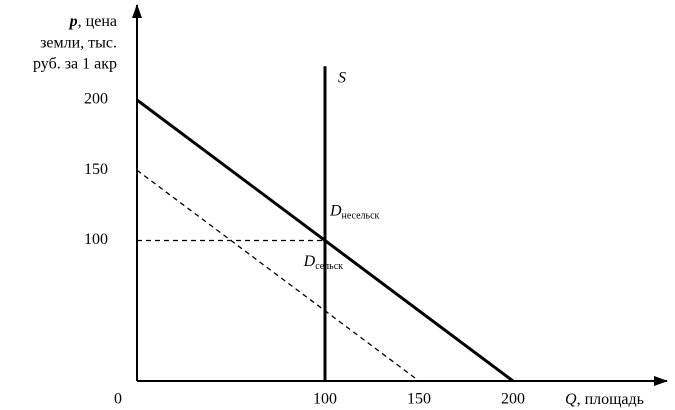 This screenshot has width=675, height=410. What do you see at coordinates (419, 399) in the screenshot?
I see `x-tick-label: 150` at bounding box center [419, 399].